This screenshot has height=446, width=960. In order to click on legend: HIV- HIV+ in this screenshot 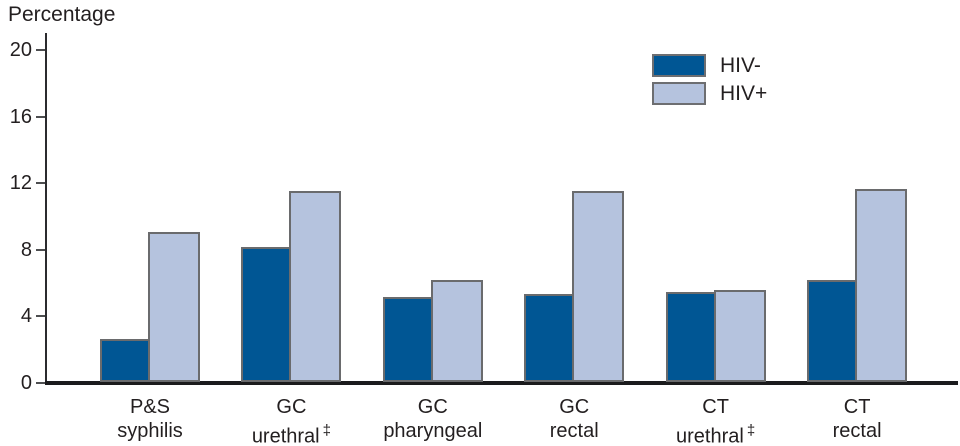, I will do `click(709, 82)`.